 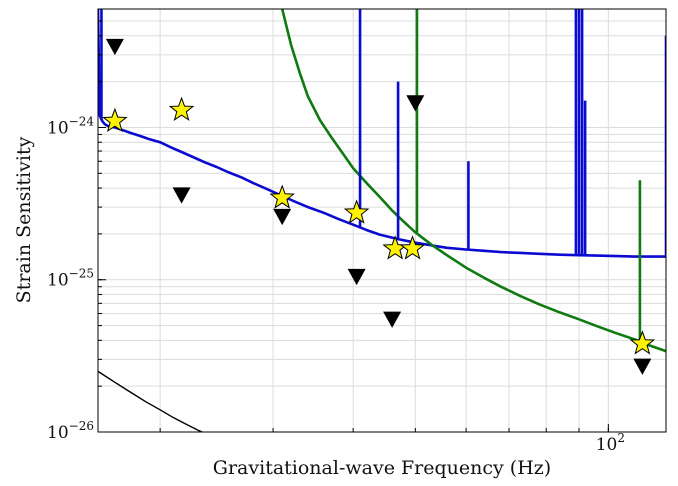 I want to click on x-axis-label: Gravitational-wave Frequency (Hz), so click(x=382, y=468).